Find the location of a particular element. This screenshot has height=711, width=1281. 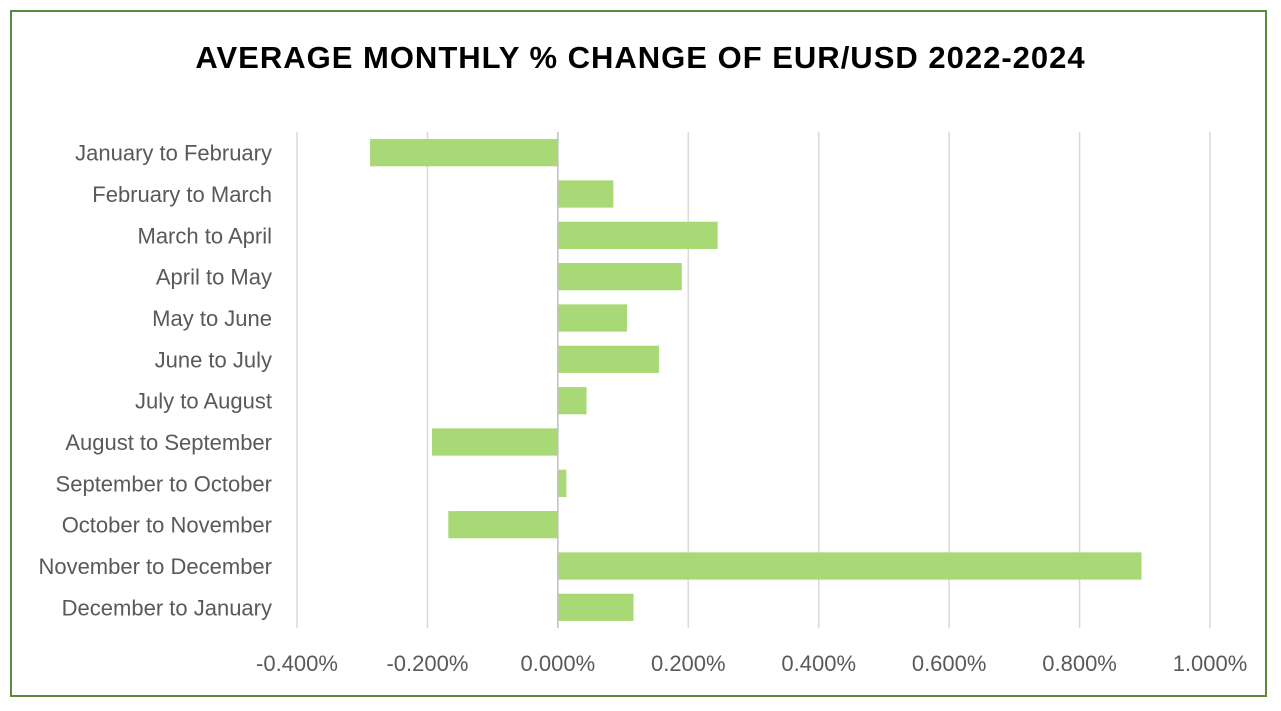

category-label-7: July to August is located at coordinates (203, 401).